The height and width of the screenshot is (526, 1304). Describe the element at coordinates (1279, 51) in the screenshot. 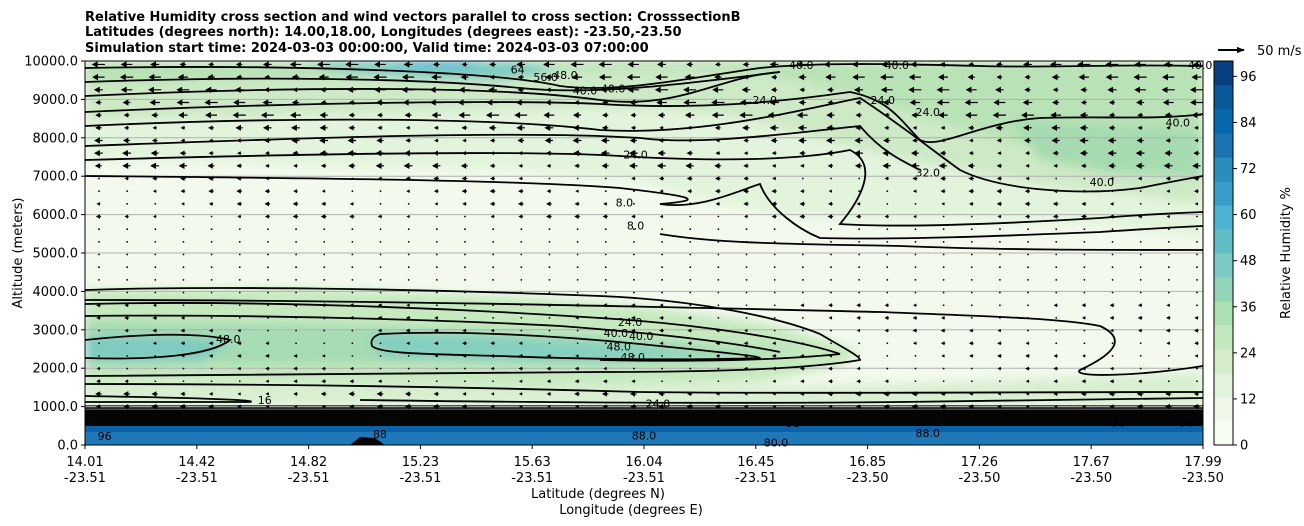

I see `quiver-key-label: 50 m/s` at that location.